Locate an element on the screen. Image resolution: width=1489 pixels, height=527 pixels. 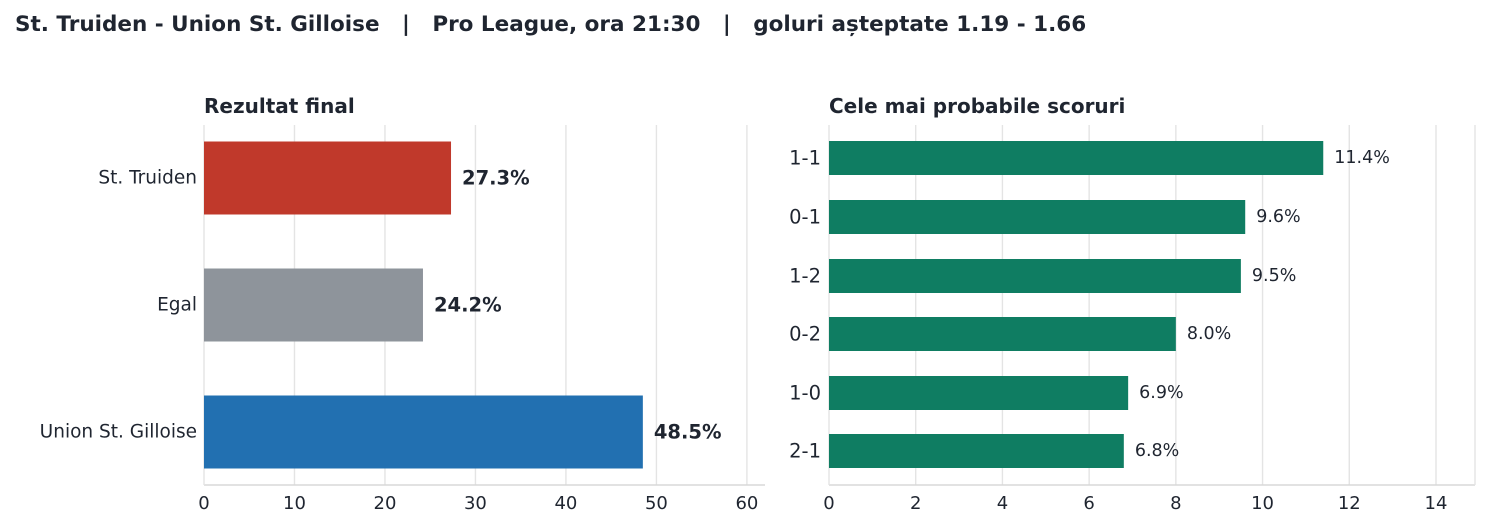
x-tick-label: 4 is located at coordinates (1002, 503).